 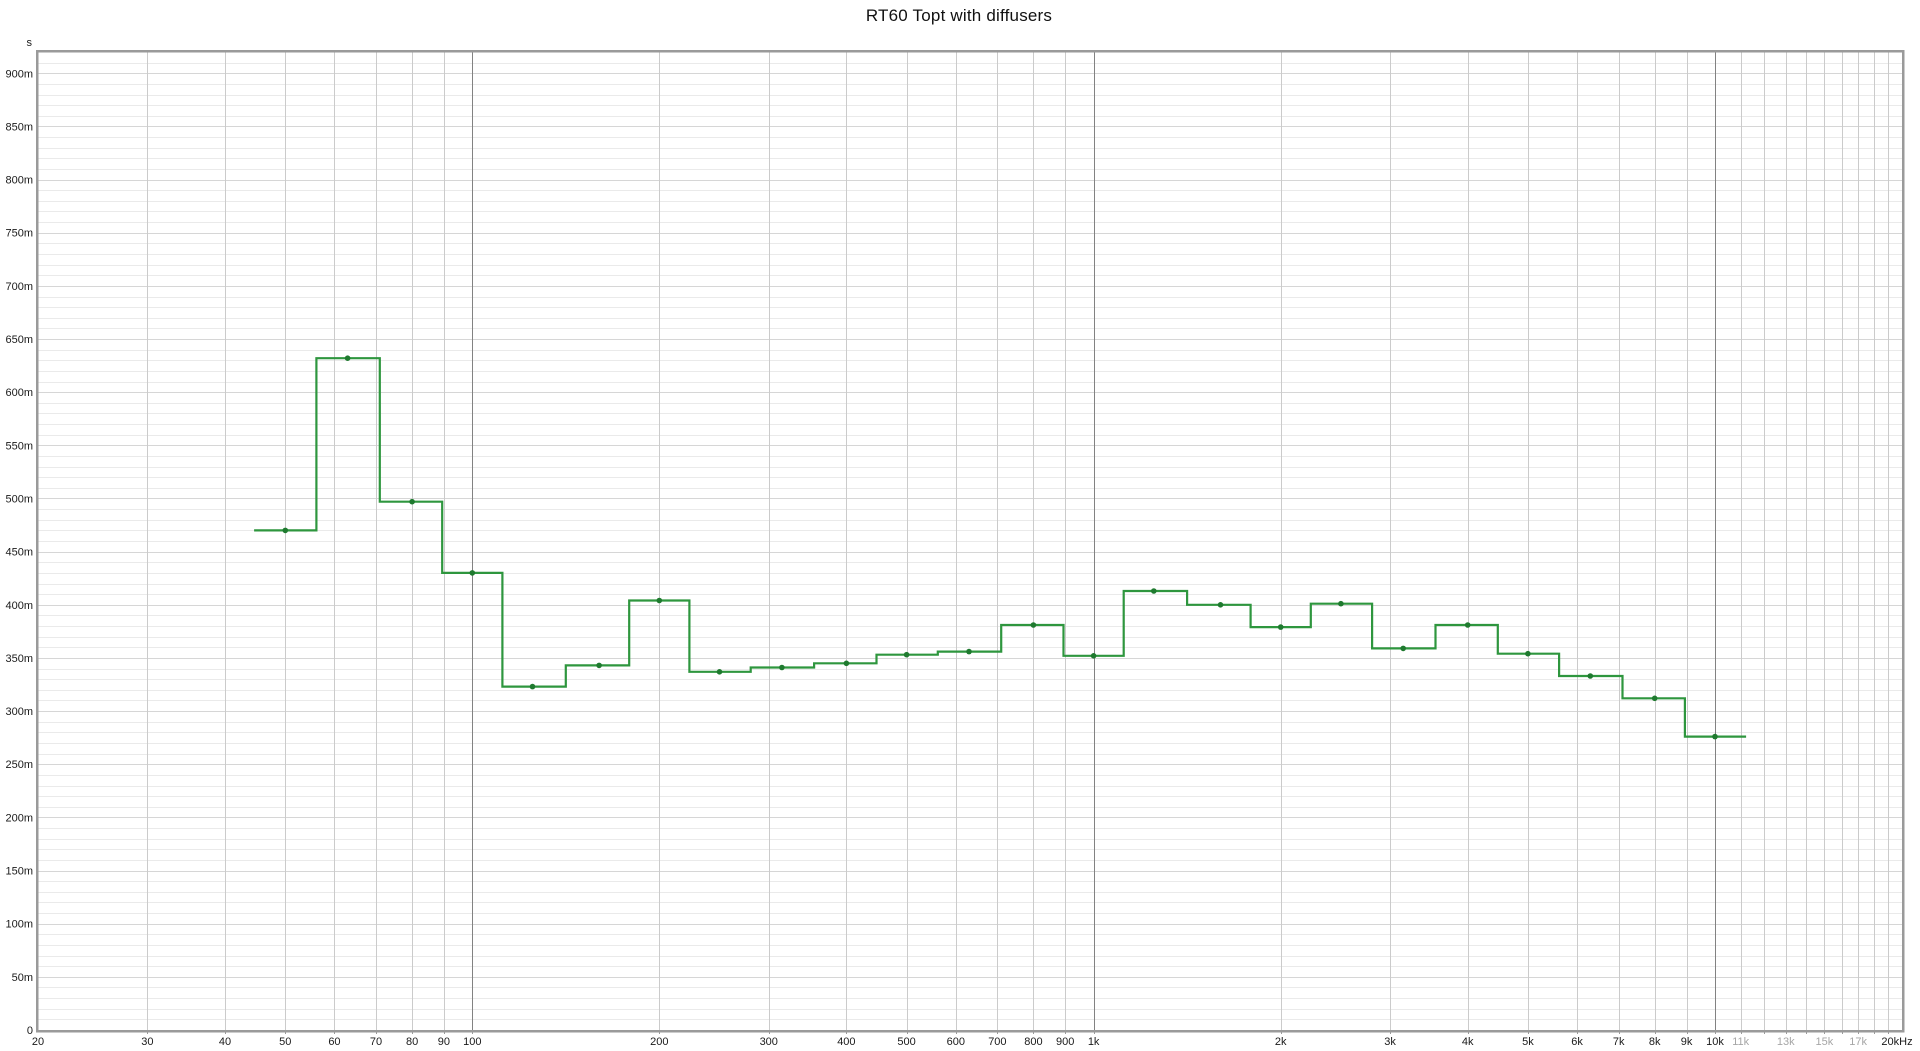 What do you see at coordinates (38, 1042) in the screenshot?
I see `x-tick-label: 20` at bounding box center [38, 1042].